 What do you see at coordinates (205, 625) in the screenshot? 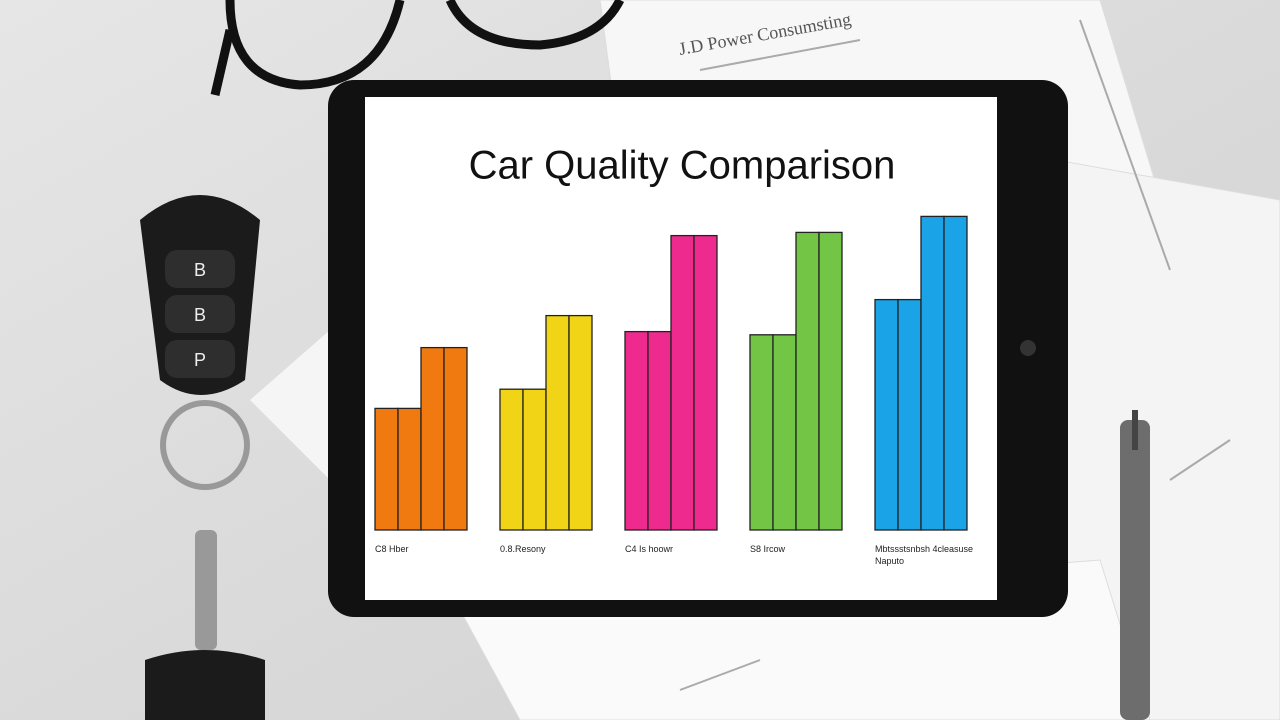
I see `car-key` at bounding box center [205, 625].